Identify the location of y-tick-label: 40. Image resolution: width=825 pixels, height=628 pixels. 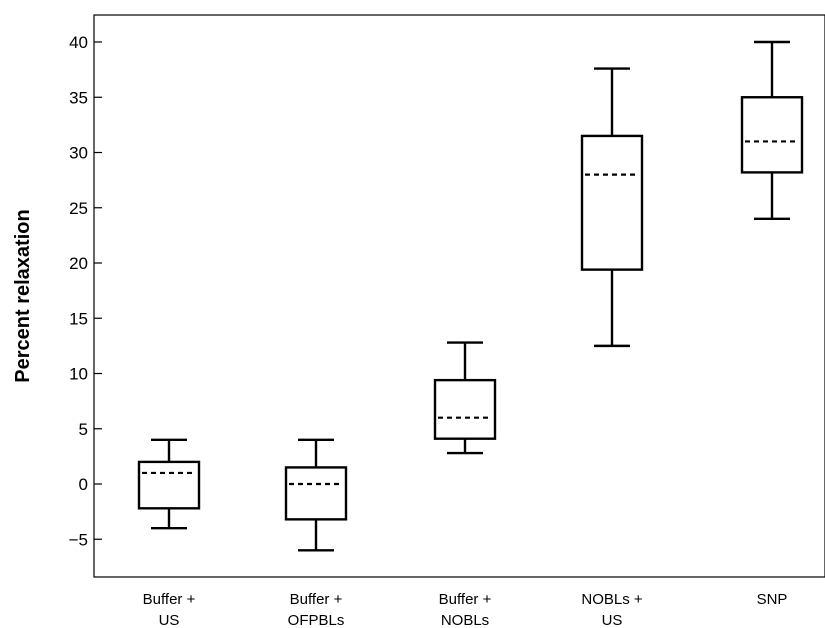
(78, 42).